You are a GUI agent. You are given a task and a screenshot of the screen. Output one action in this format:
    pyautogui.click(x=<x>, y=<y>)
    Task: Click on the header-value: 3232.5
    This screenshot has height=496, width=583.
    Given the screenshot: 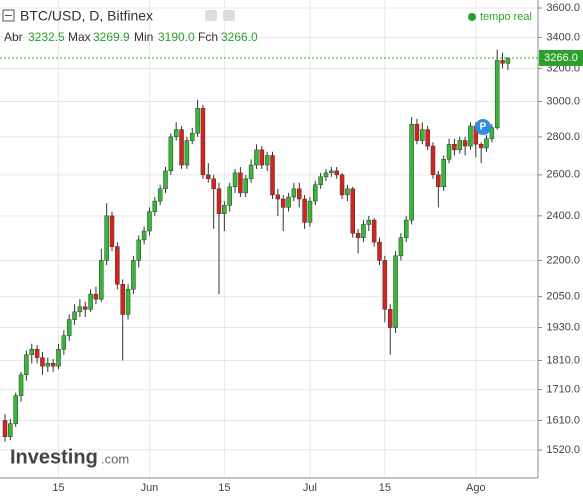 What is the action you would take?
    pyautogui.click(x=46, y=37)
    